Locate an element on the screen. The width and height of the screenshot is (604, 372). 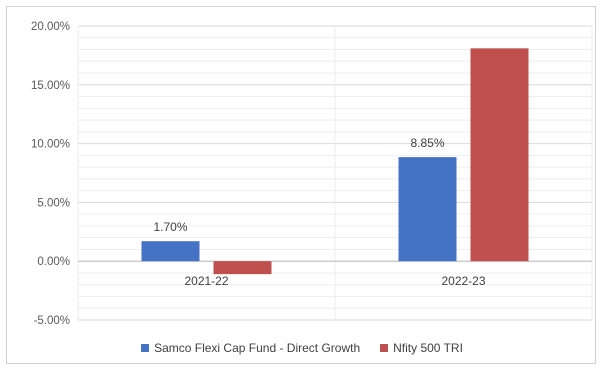
y-tick-label: 0.00% is located at coordinates (53, 262).